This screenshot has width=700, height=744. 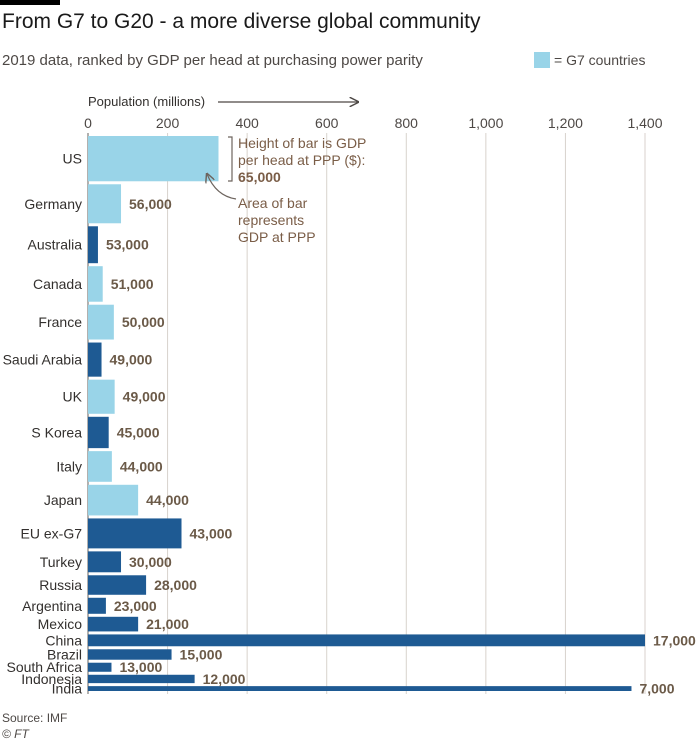 What do you see at coordinates (135, 606) in the screenshot?
I see `value-label: 23,000` at bounding box center [135, 606].